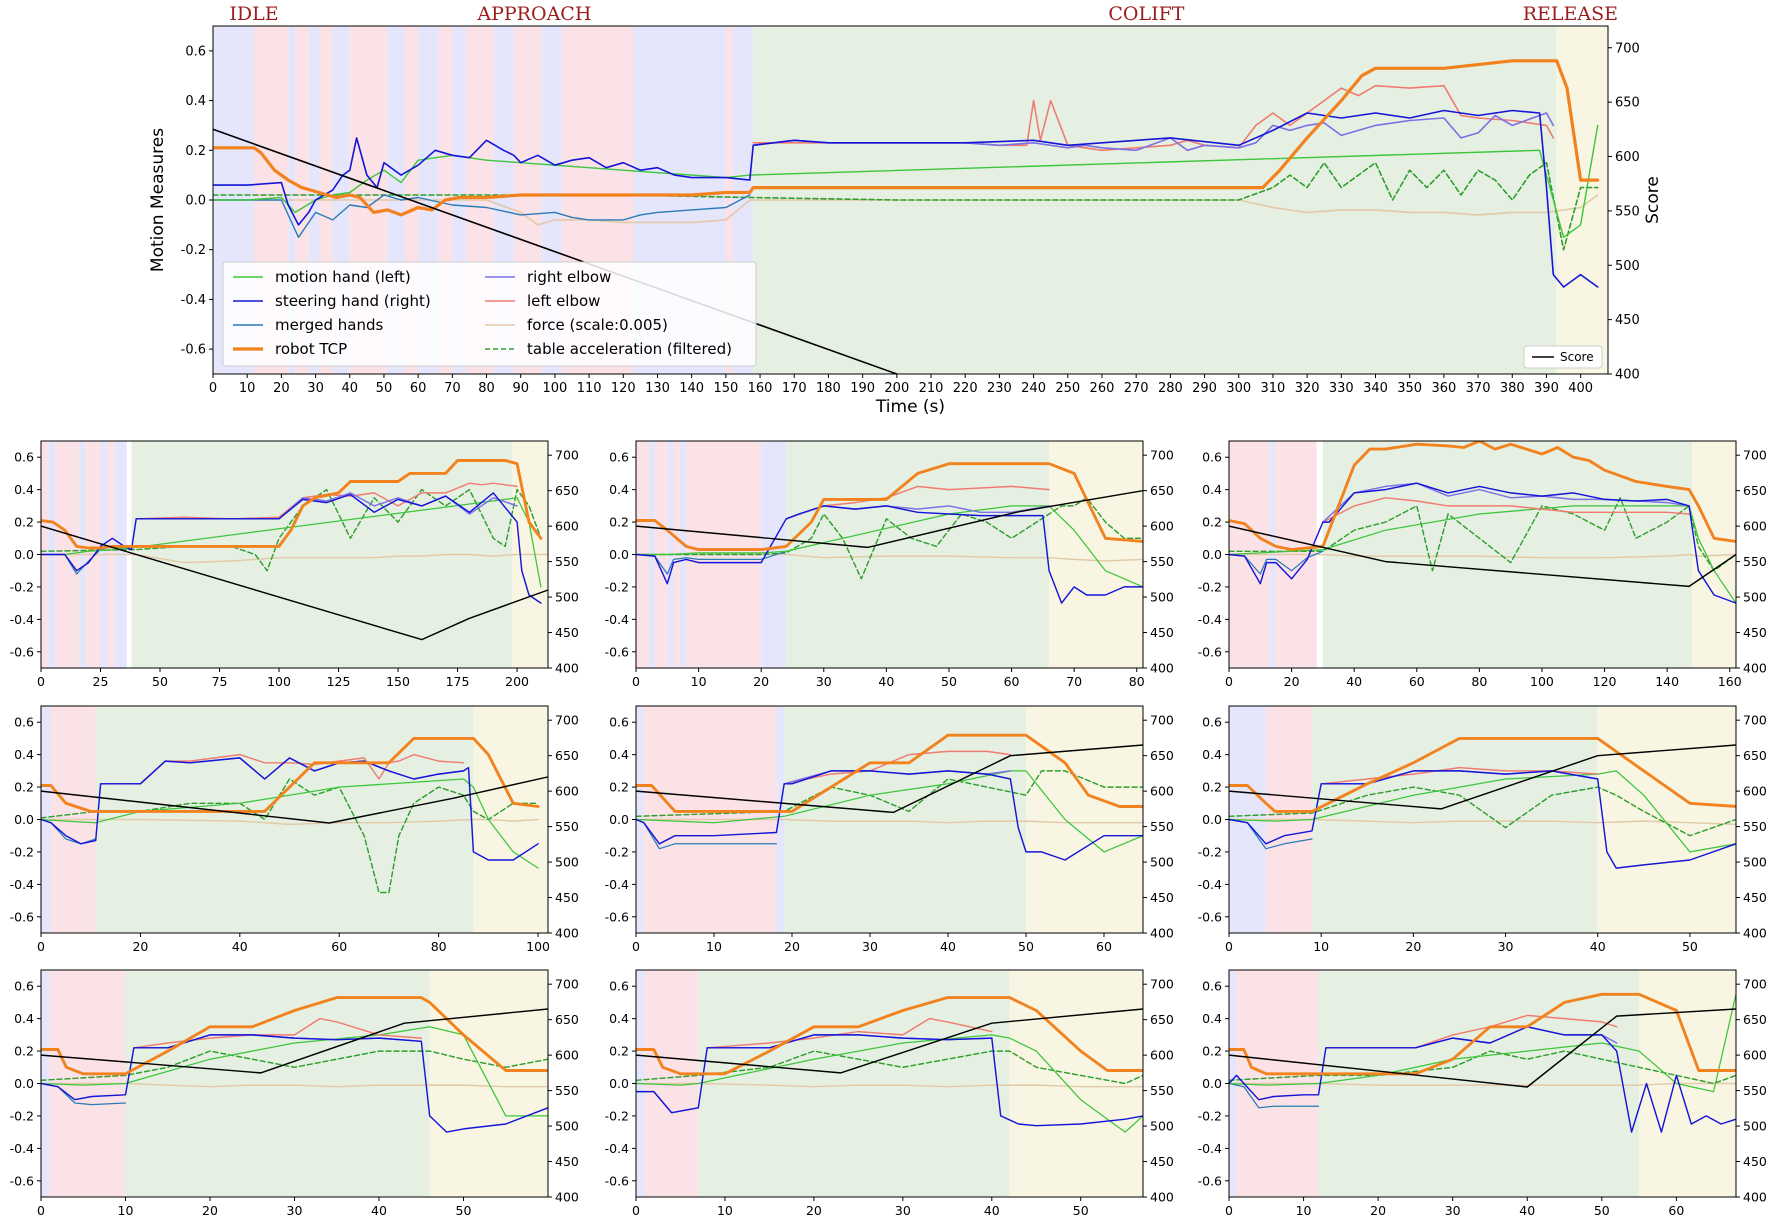 This screenshot has width=1772, height=1219. What do you see at coordinates (1577, 357) in the screenshot?
I see `score-legend-label: Score` at bounding box center [1577, 357].